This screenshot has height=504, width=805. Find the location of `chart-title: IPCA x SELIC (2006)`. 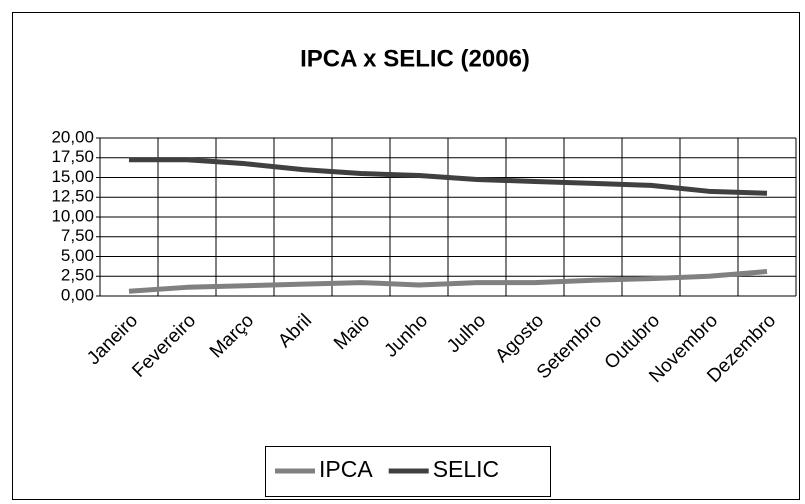

chart-title: IPCA x SELIC (2006) is located at coordinates (415, 58).